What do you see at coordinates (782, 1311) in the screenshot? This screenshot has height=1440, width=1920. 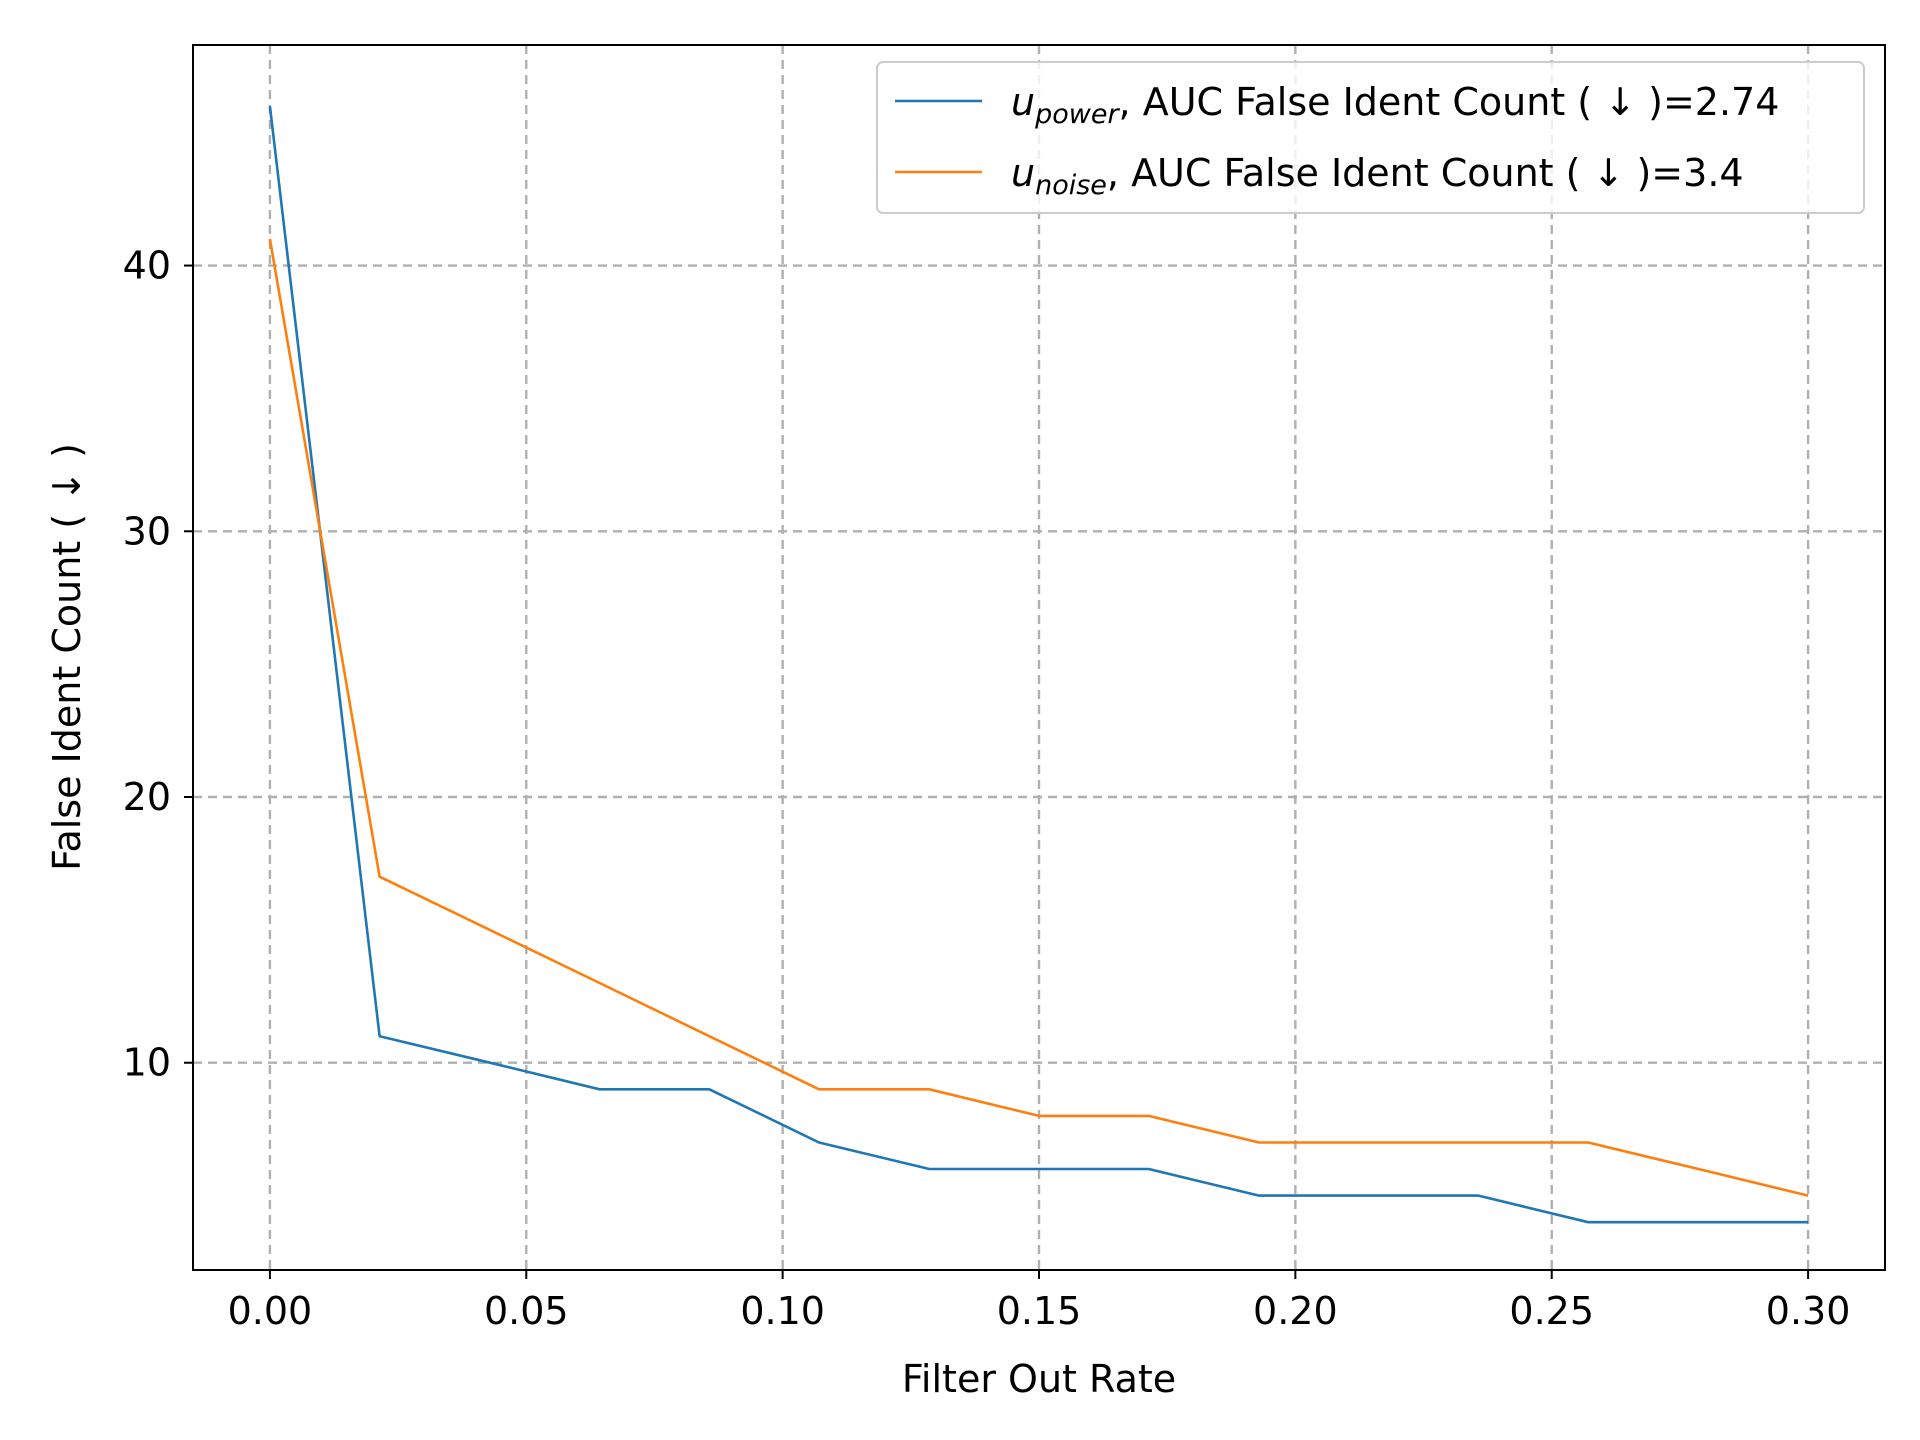 I see `x-tick-label: 0.10` at bounding box center [782, 1311].